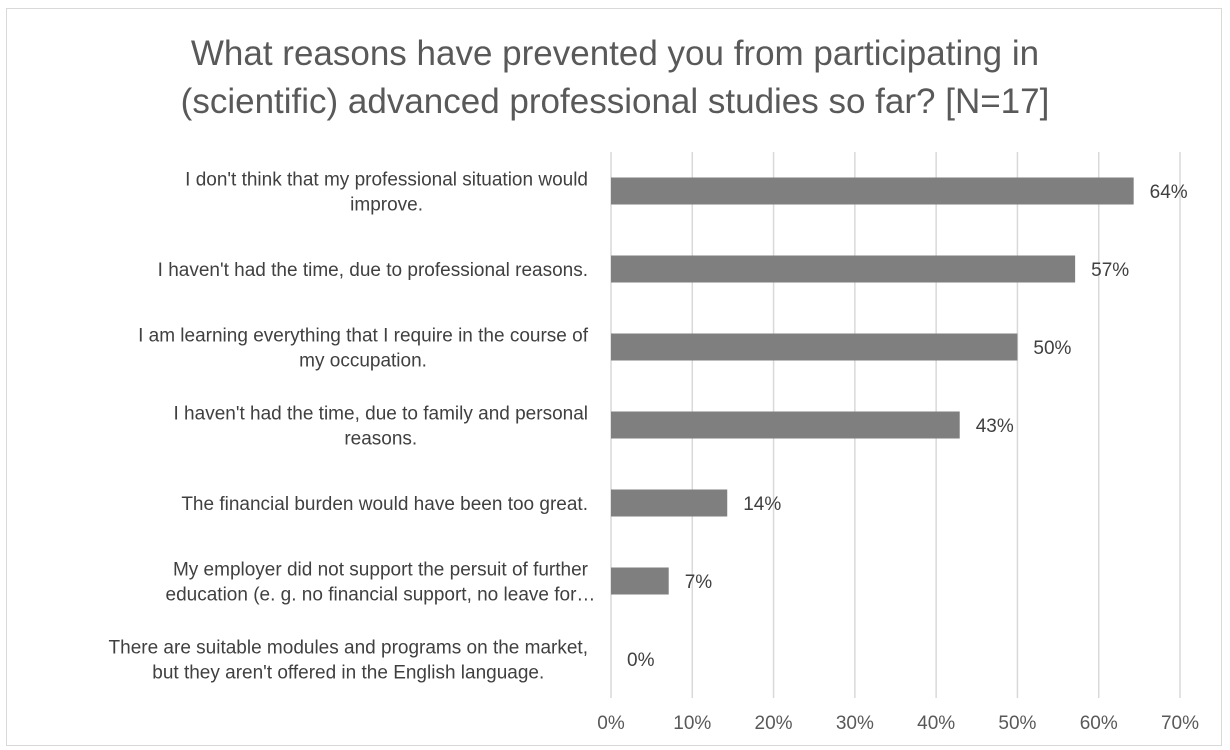  Describe the element at coordinates (1169, 192) in the screenshot. I see `data-label: 64%` at that location.